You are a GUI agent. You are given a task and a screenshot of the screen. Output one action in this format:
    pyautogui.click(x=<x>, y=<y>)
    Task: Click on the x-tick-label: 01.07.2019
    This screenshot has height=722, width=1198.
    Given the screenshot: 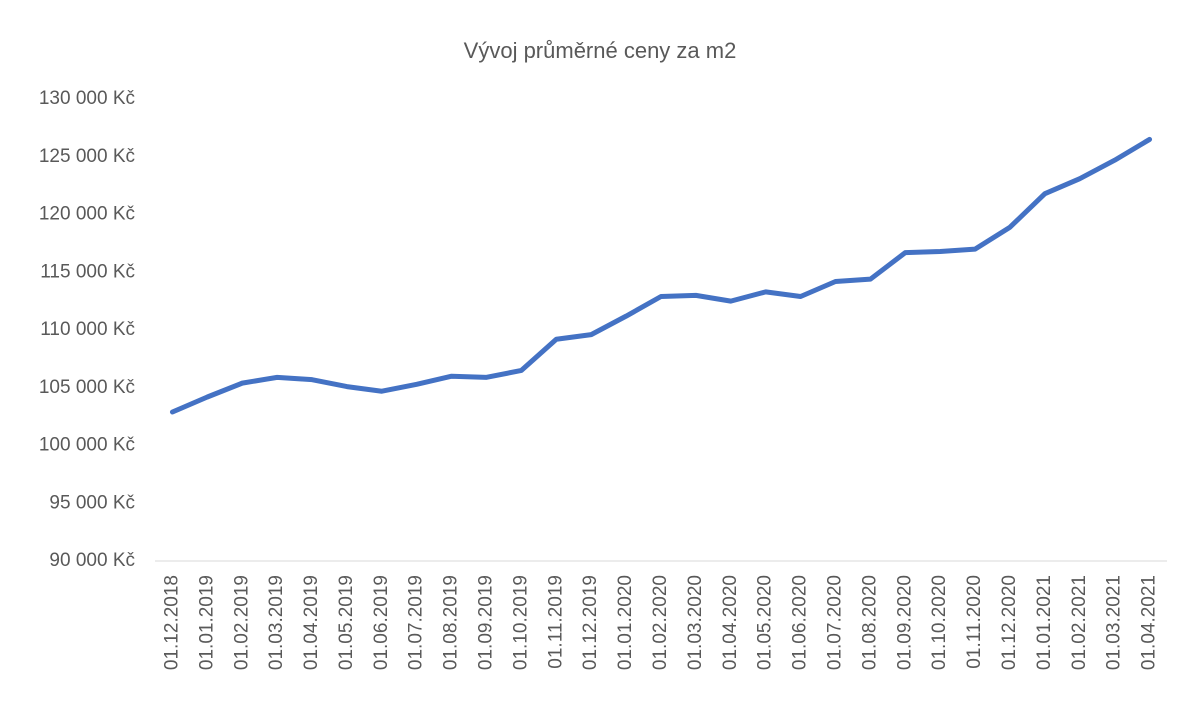 What is the action you would take?
    pyautogui.click(x=416, y=622)
    